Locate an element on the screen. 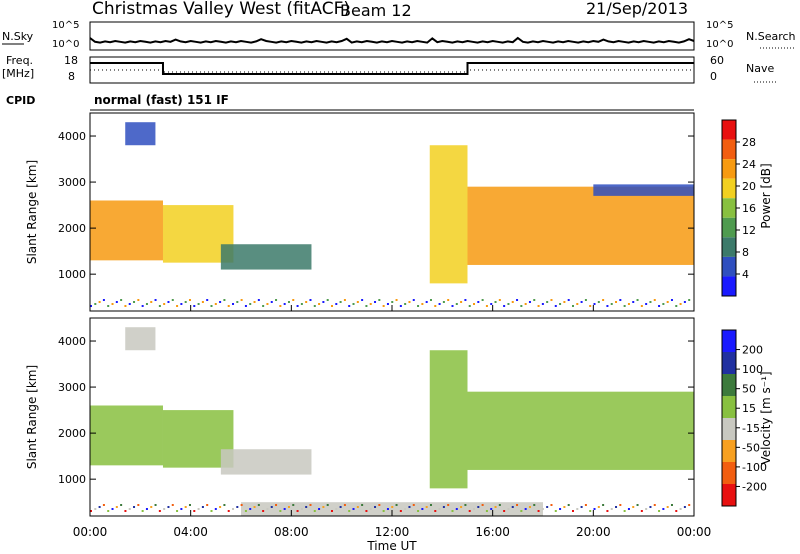 The height and width of the screenshot is (554, 800). time-xlabel: Time UT is located at coordinates (391, 546).